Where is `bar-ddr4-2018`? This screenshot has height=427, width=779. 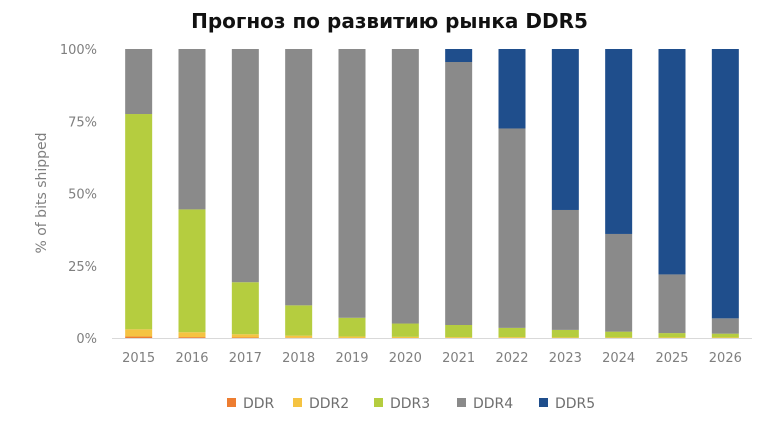 bar-ddr4-2018 is located at coordinates (299, 177).